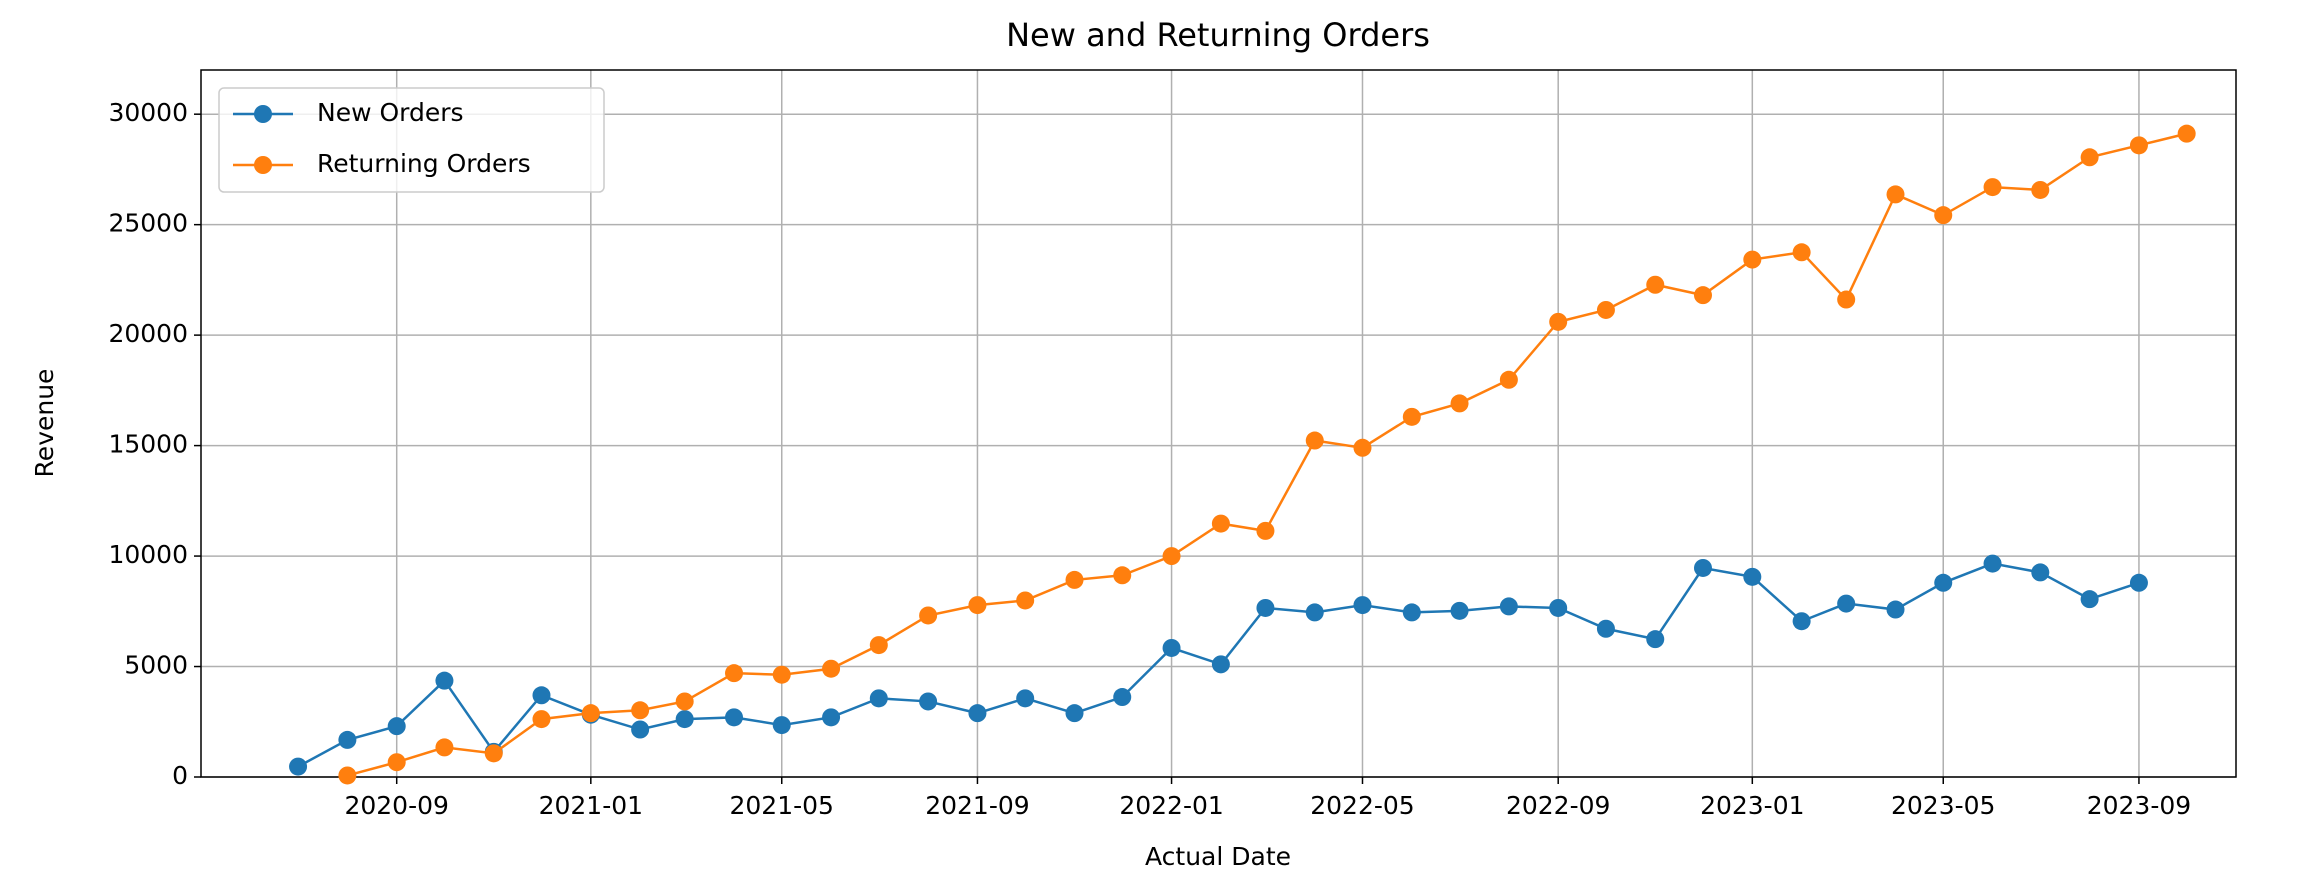 Image resolution: width=2322 pixels, height=890 pixels. What do you see at coordinates (1558, 805) in the screenshot?
I see `x-tick-label: 2022-09` at bounding box center [1558, 805].